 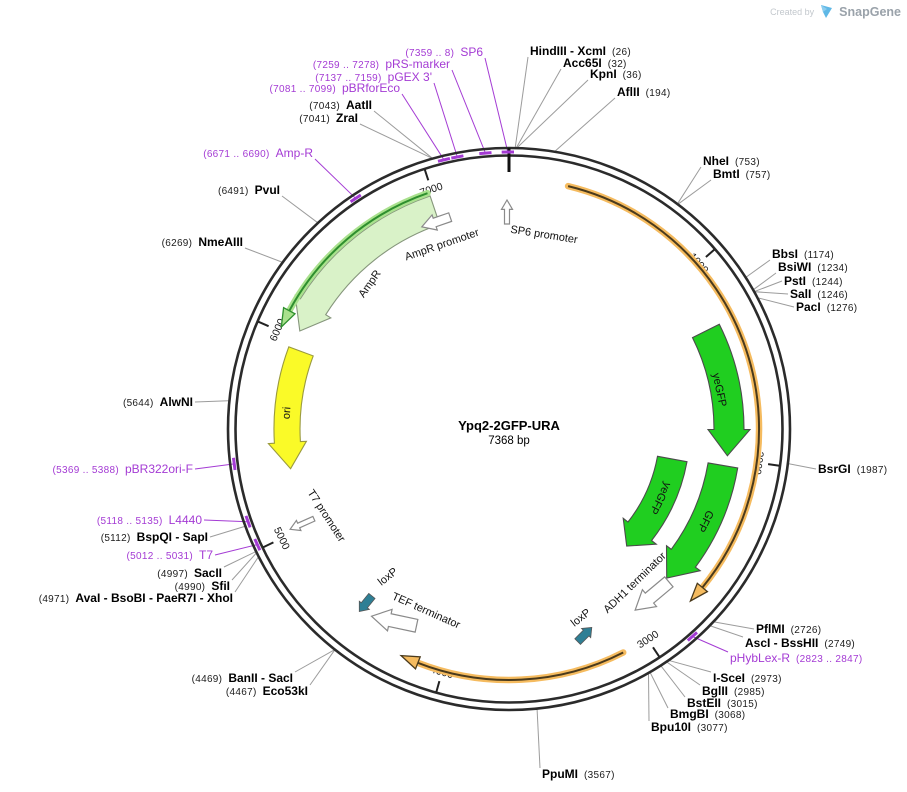 I want to click on label-position: (7137 .. 7159), so click(x=348, y=78).